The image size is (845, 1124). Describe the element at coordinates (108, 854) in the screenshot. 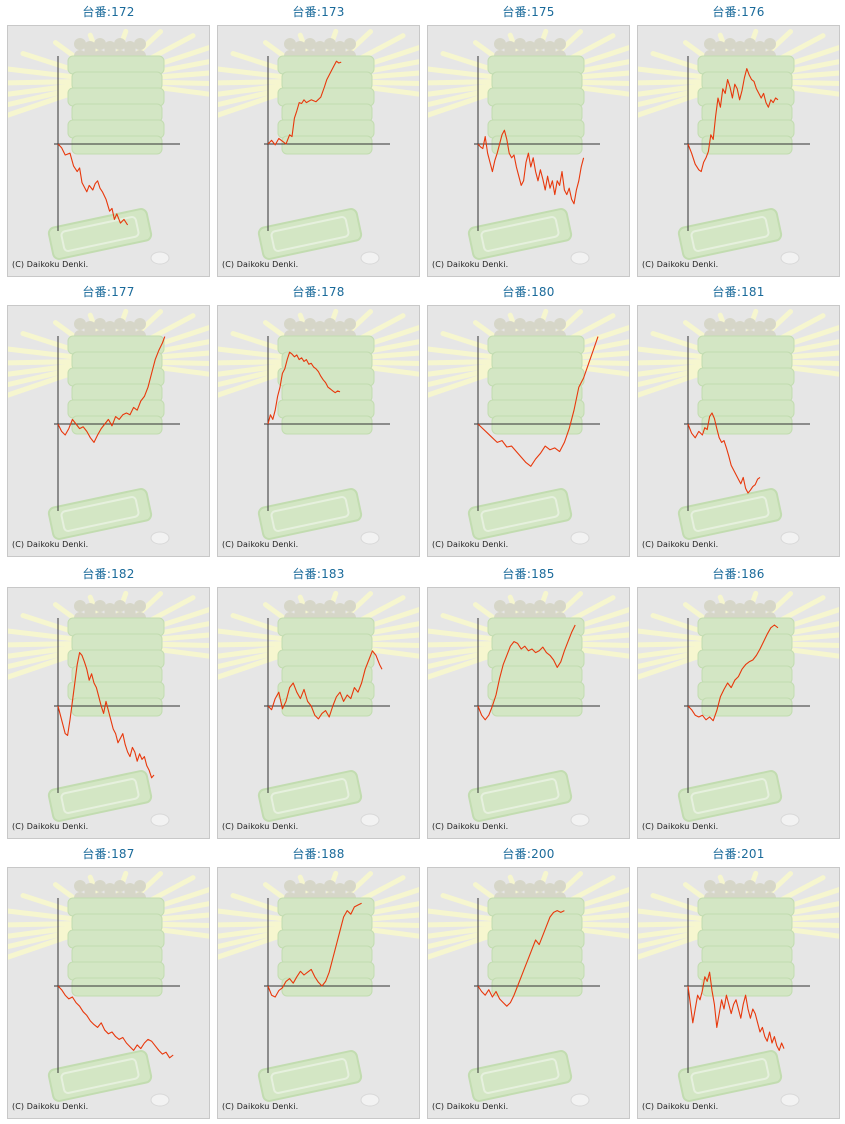

I see `machine-number-link: 台番:187` at that location.